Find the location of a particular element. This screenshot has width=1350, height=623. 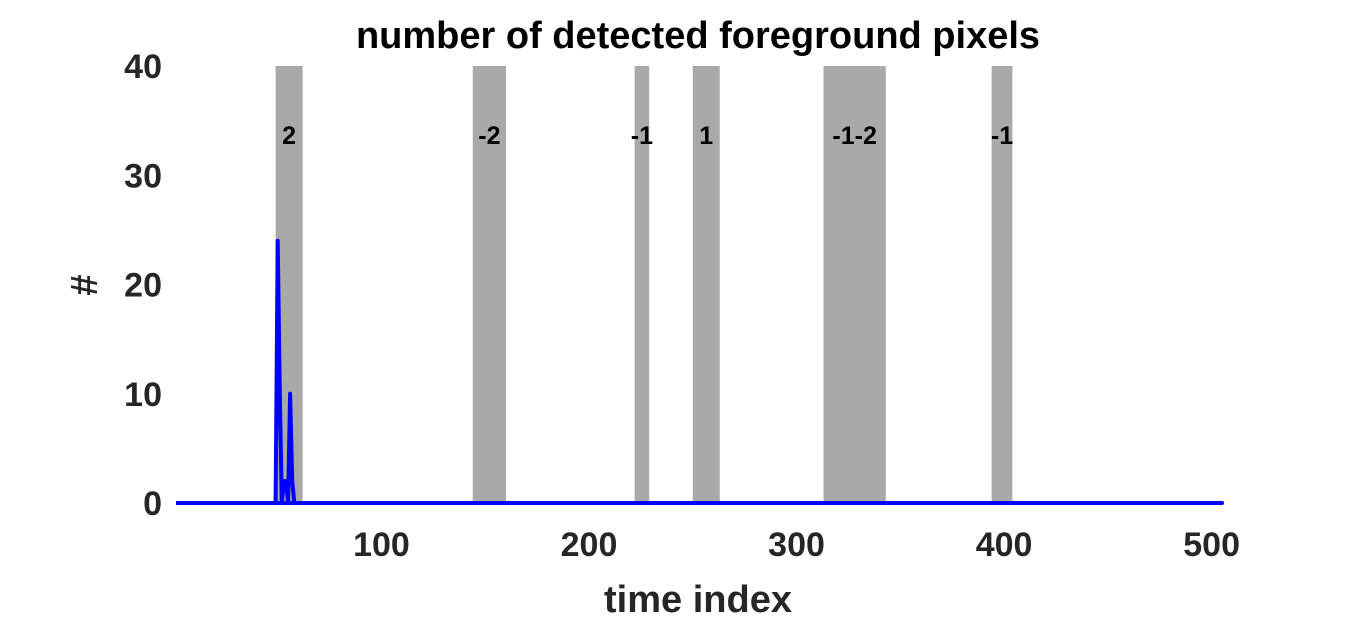

y-tick-label: 30 is located at coordinates (143, 176).